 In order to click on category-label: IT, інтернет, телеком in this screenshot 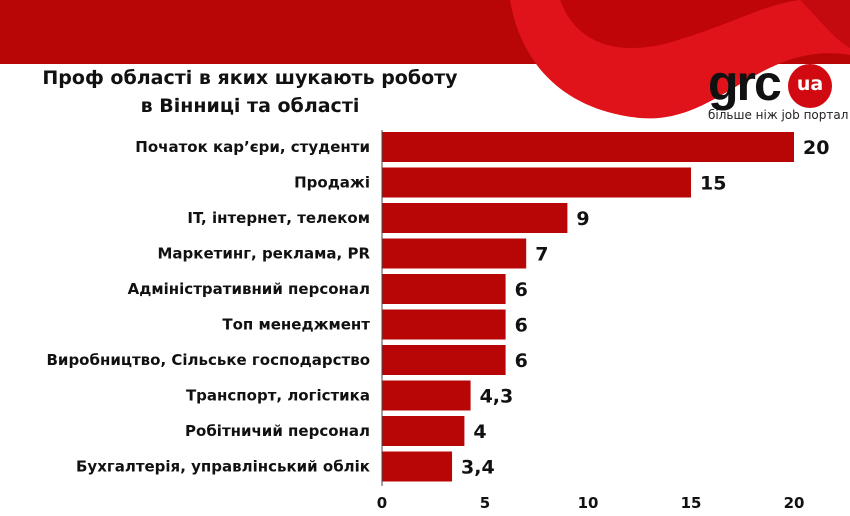, I will do `click(278, 218)`.